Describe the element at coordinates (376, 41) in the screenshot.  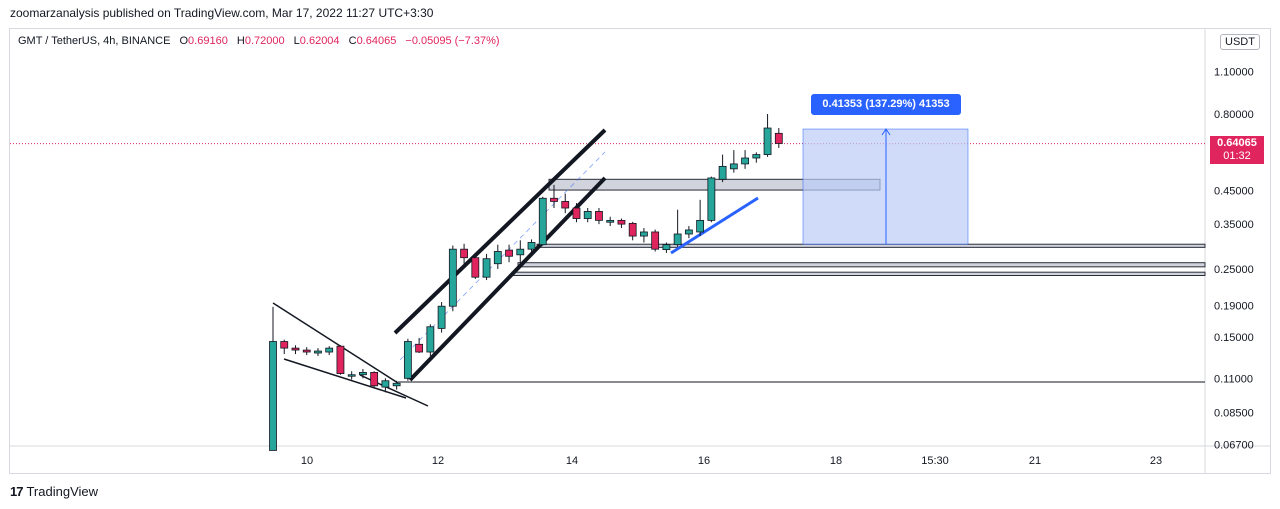
I see `close-value: 0.64065` at that location.